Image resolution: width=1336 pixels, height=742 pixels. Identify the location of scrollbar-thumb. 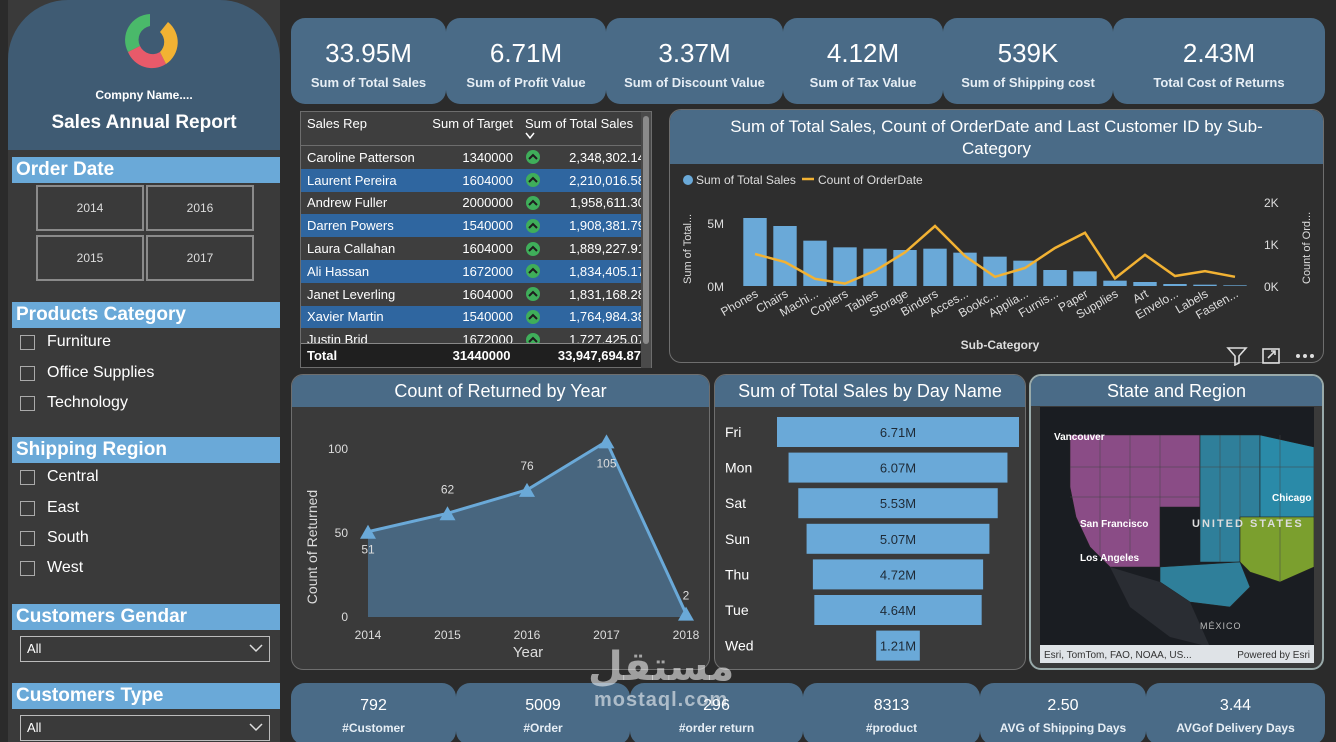
(646, 230).